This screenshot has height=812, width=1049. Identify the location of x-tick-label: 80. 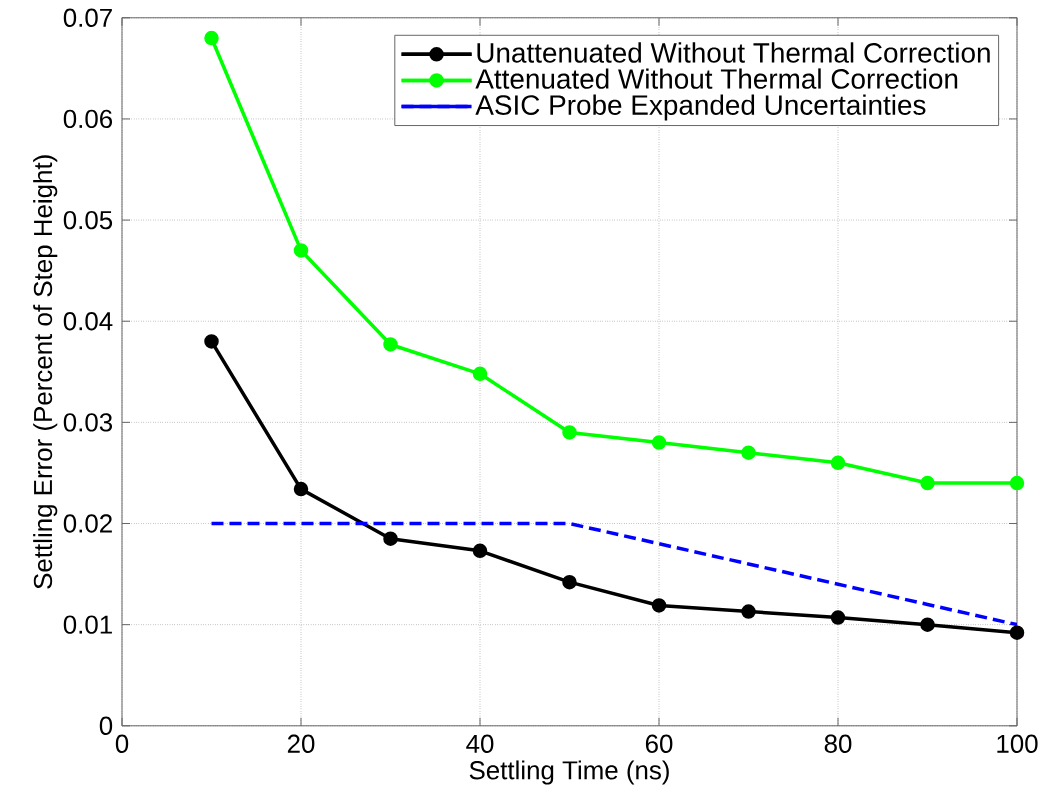
(838, 744).